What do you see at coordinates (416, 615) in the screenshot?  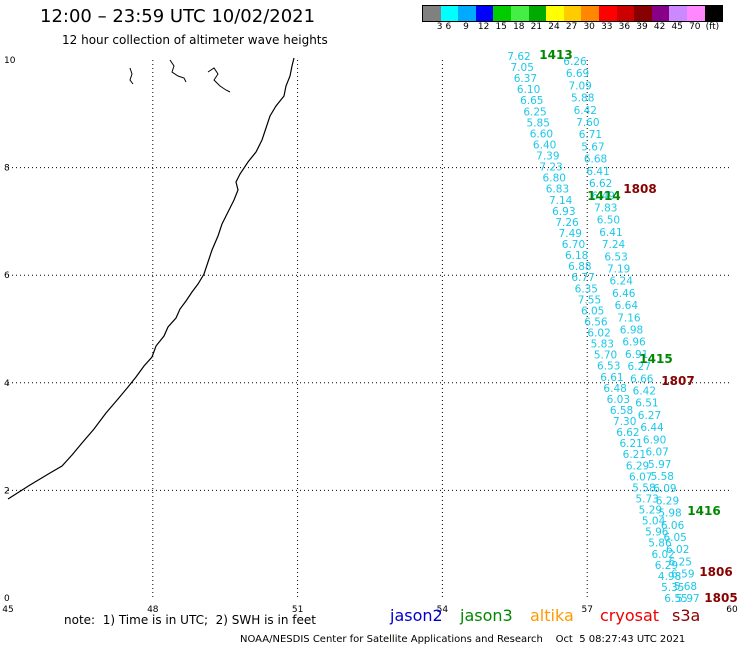 I see `legend-jason2: jason2` at bounding box center [416, 615].